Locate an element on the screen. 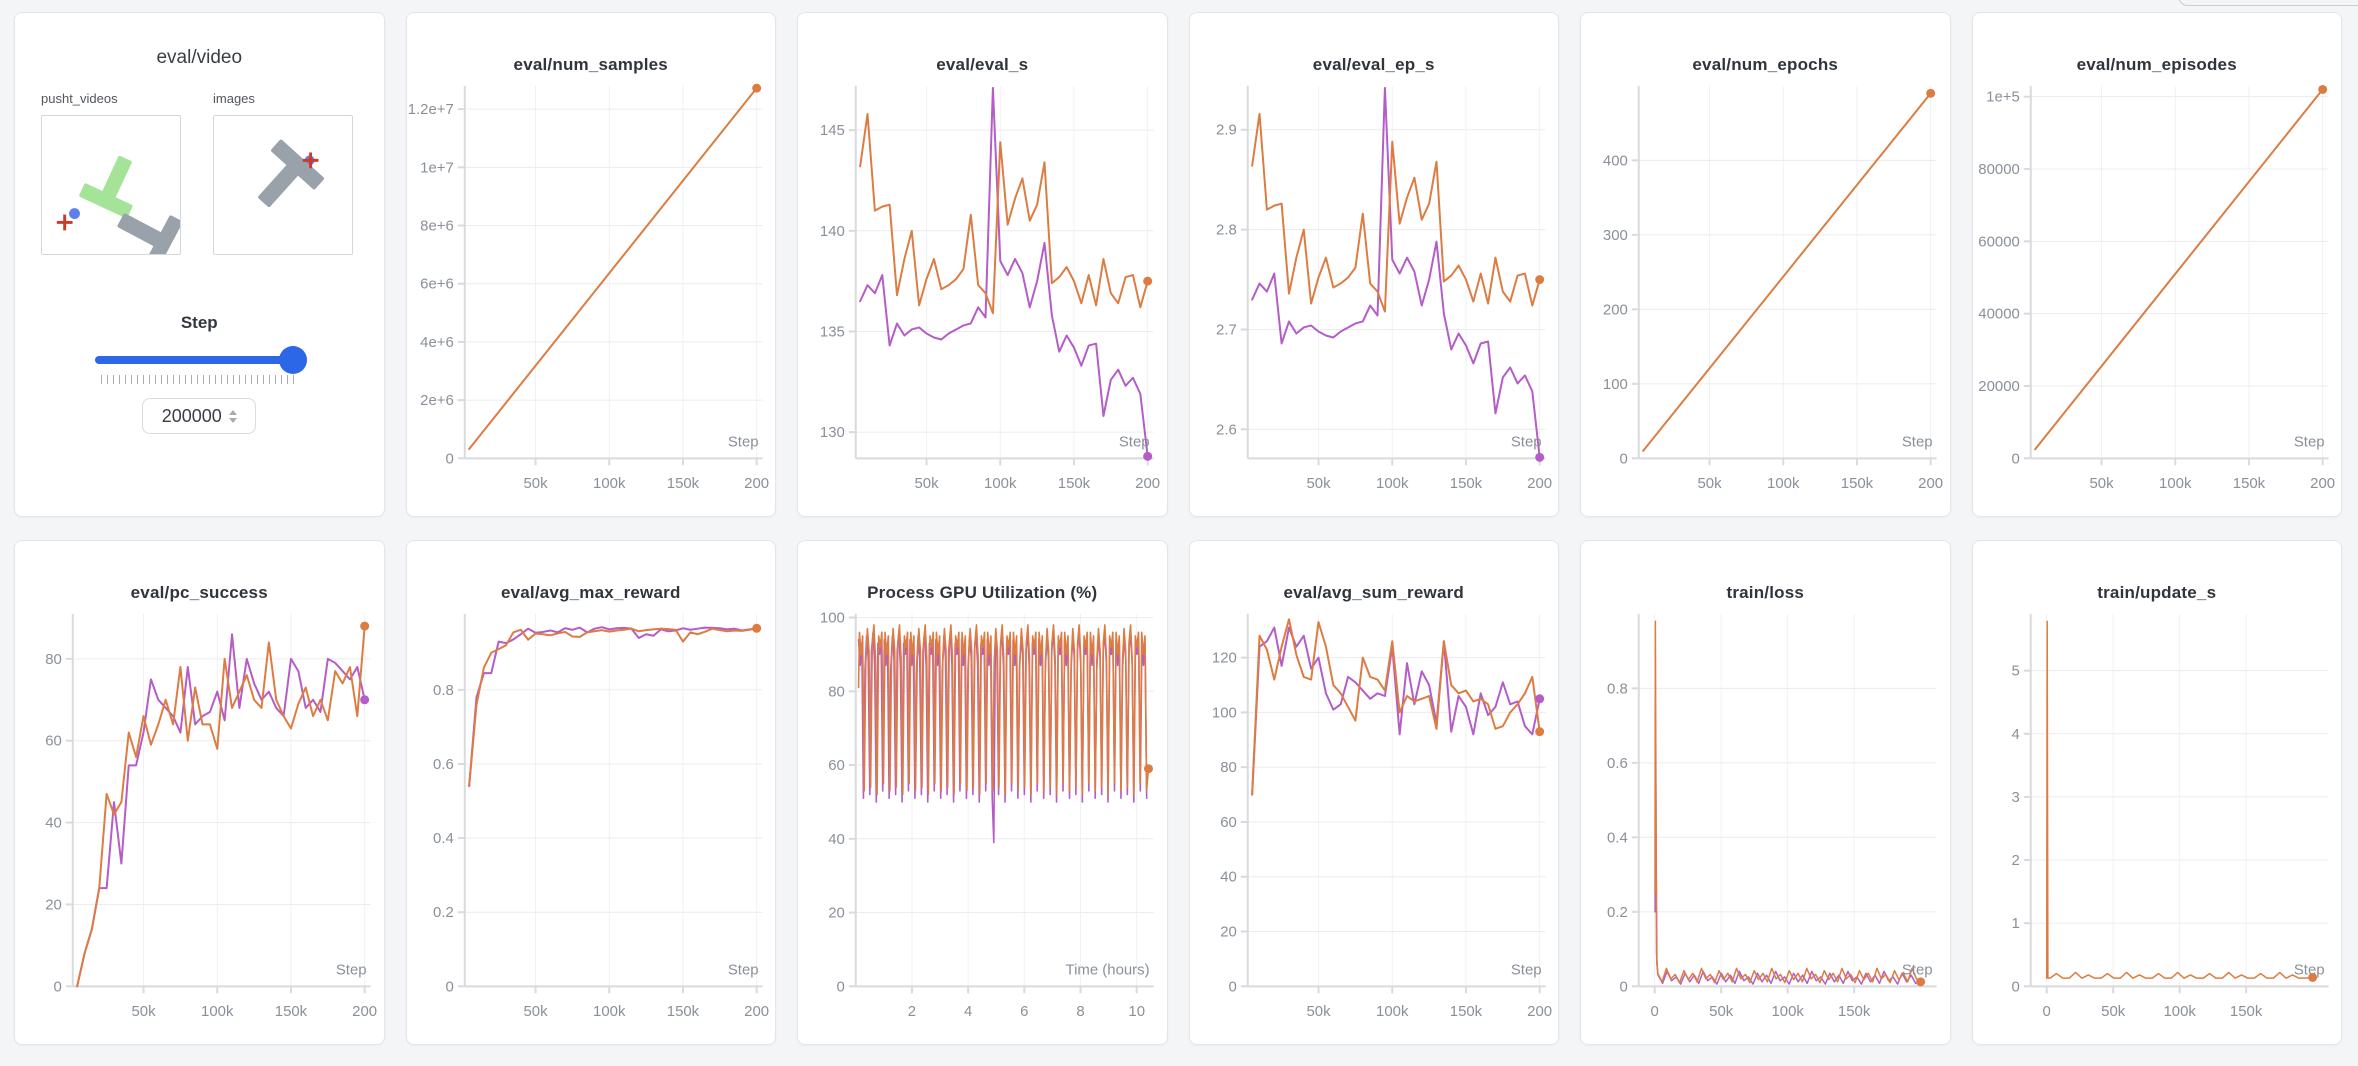 The width and height of the screenshot is (2358, 1066). svg-text: Time (hours) is located at coordinates (1108, 969).